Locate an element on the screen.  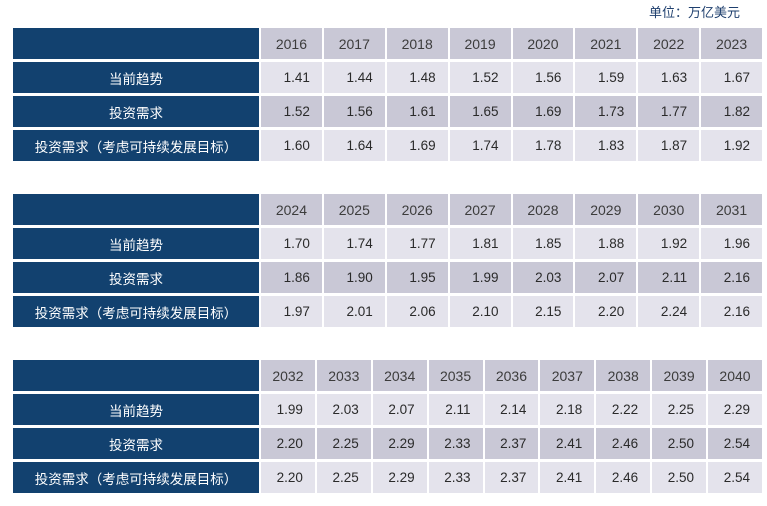
value-cell: 1.59 is located at coordinates (606, 77).